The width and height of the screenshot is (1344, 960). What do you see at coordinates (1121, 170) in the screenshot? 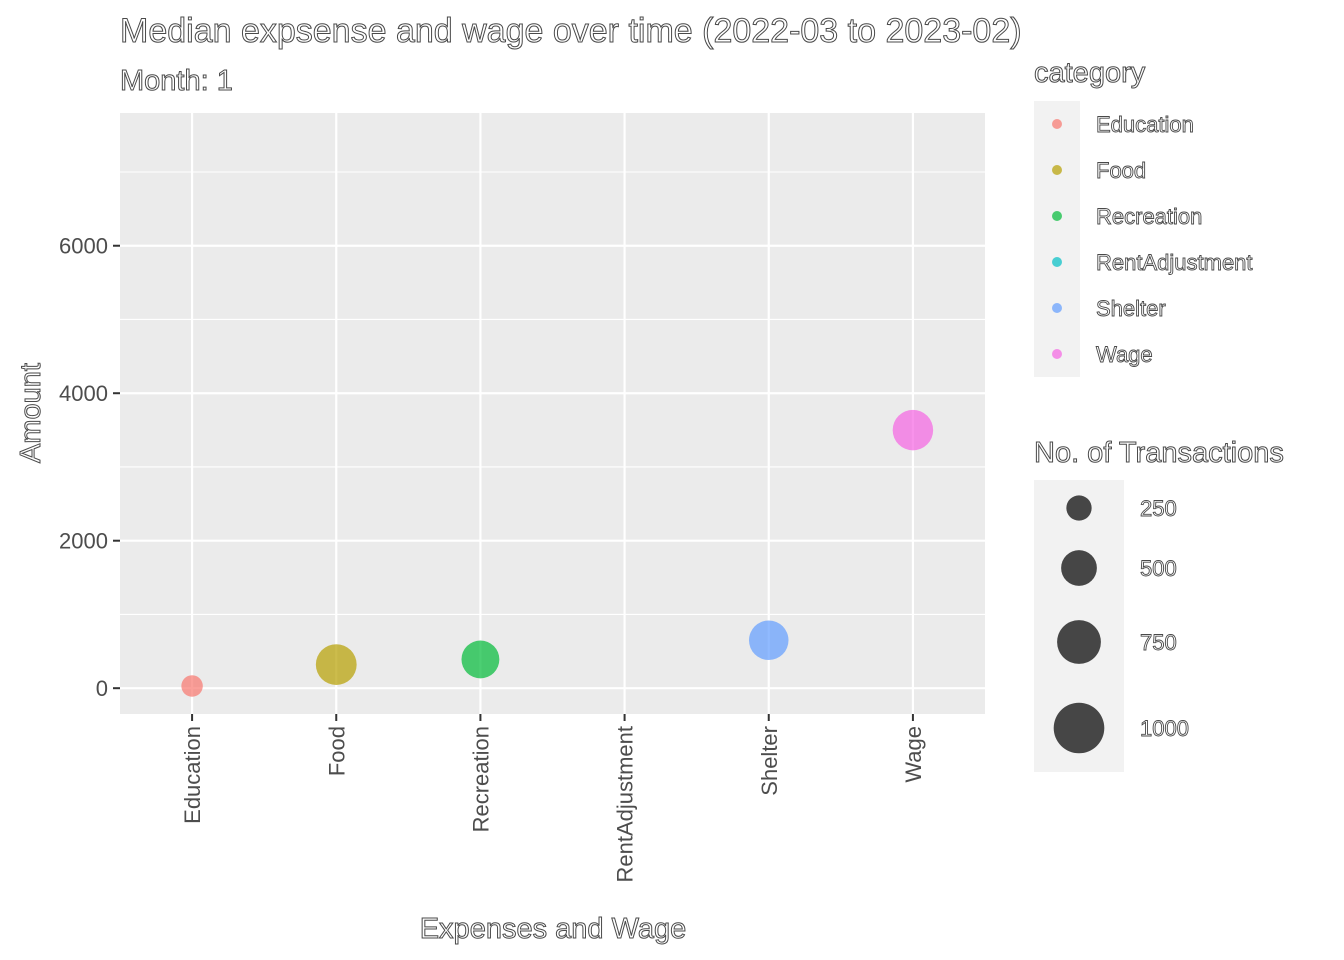
I see `legend-label-food: Food` at bounding box center [1121, 170].